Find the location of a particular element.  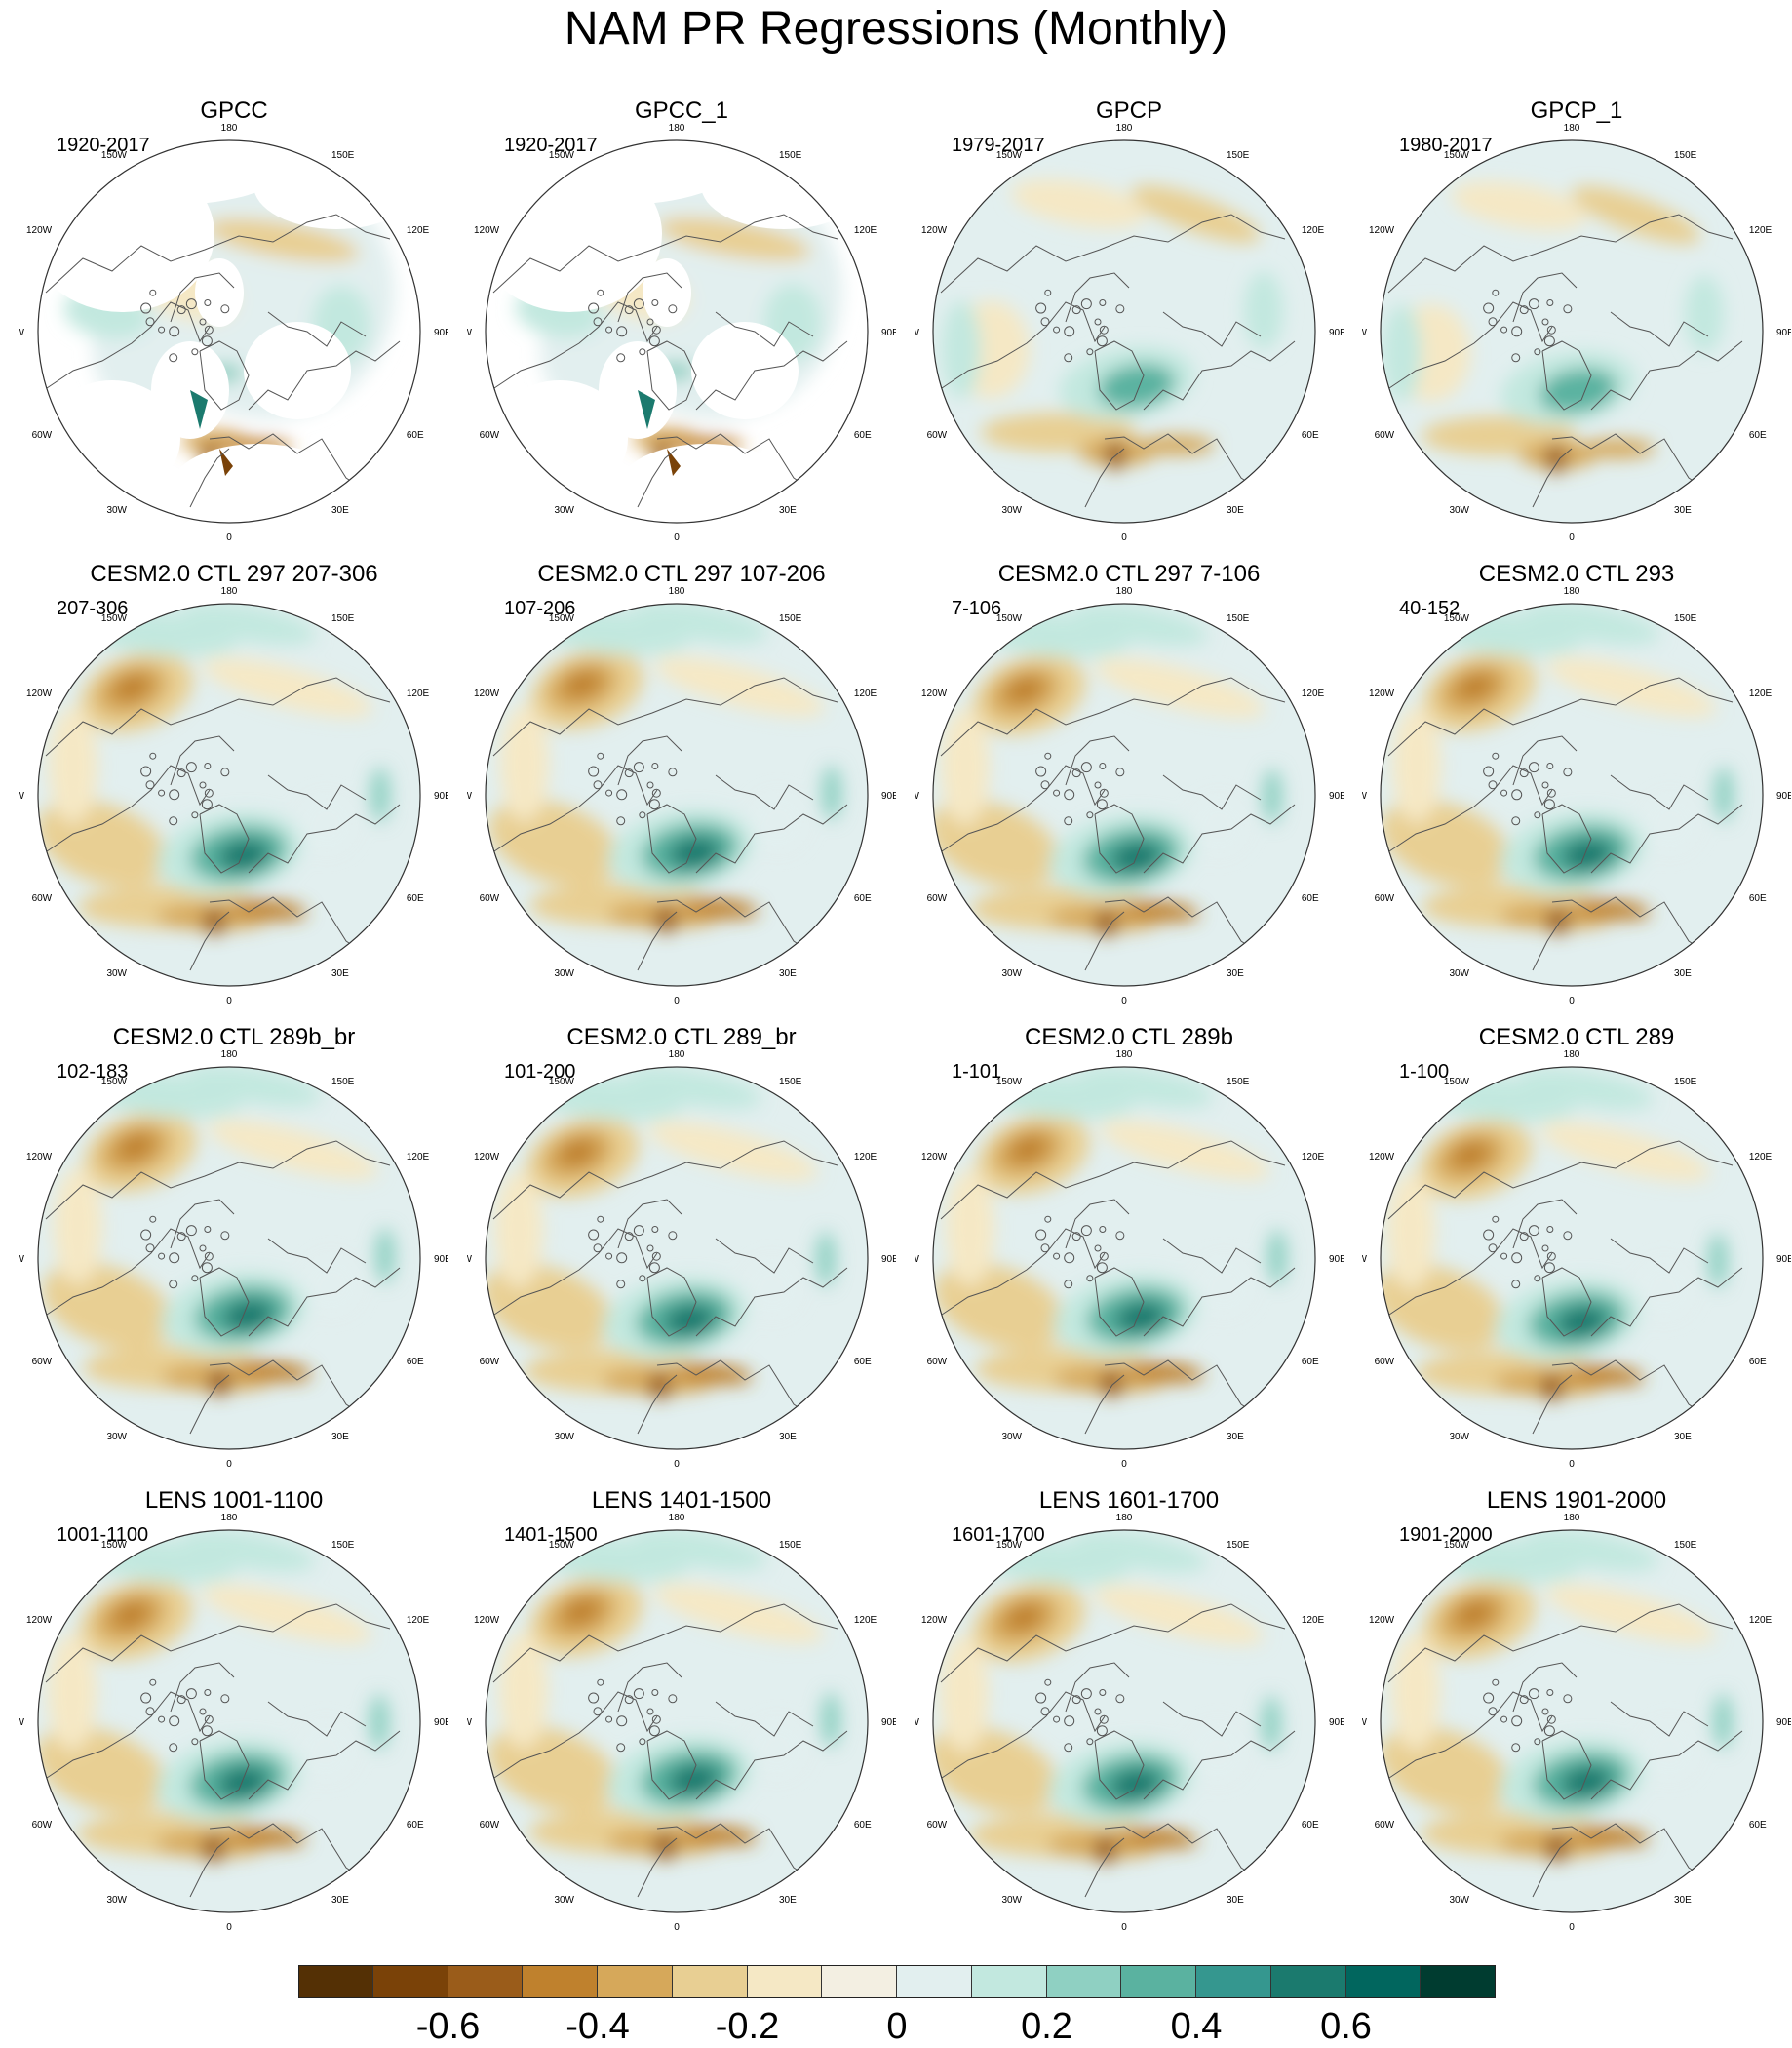

colorbar-tick-label: -0.4 is located at coordinates (597, 2026).